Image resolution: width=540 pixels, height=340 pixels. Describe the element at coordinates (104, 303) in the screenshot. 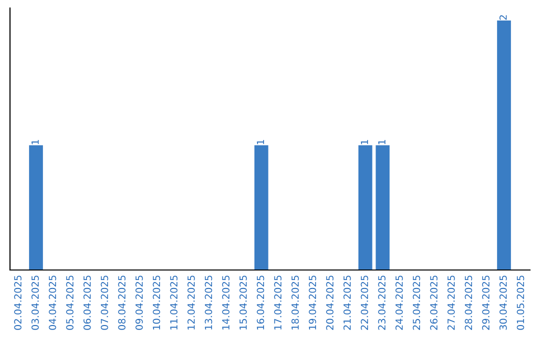

I see `x-tick-label: 07.04.2025` at that location.